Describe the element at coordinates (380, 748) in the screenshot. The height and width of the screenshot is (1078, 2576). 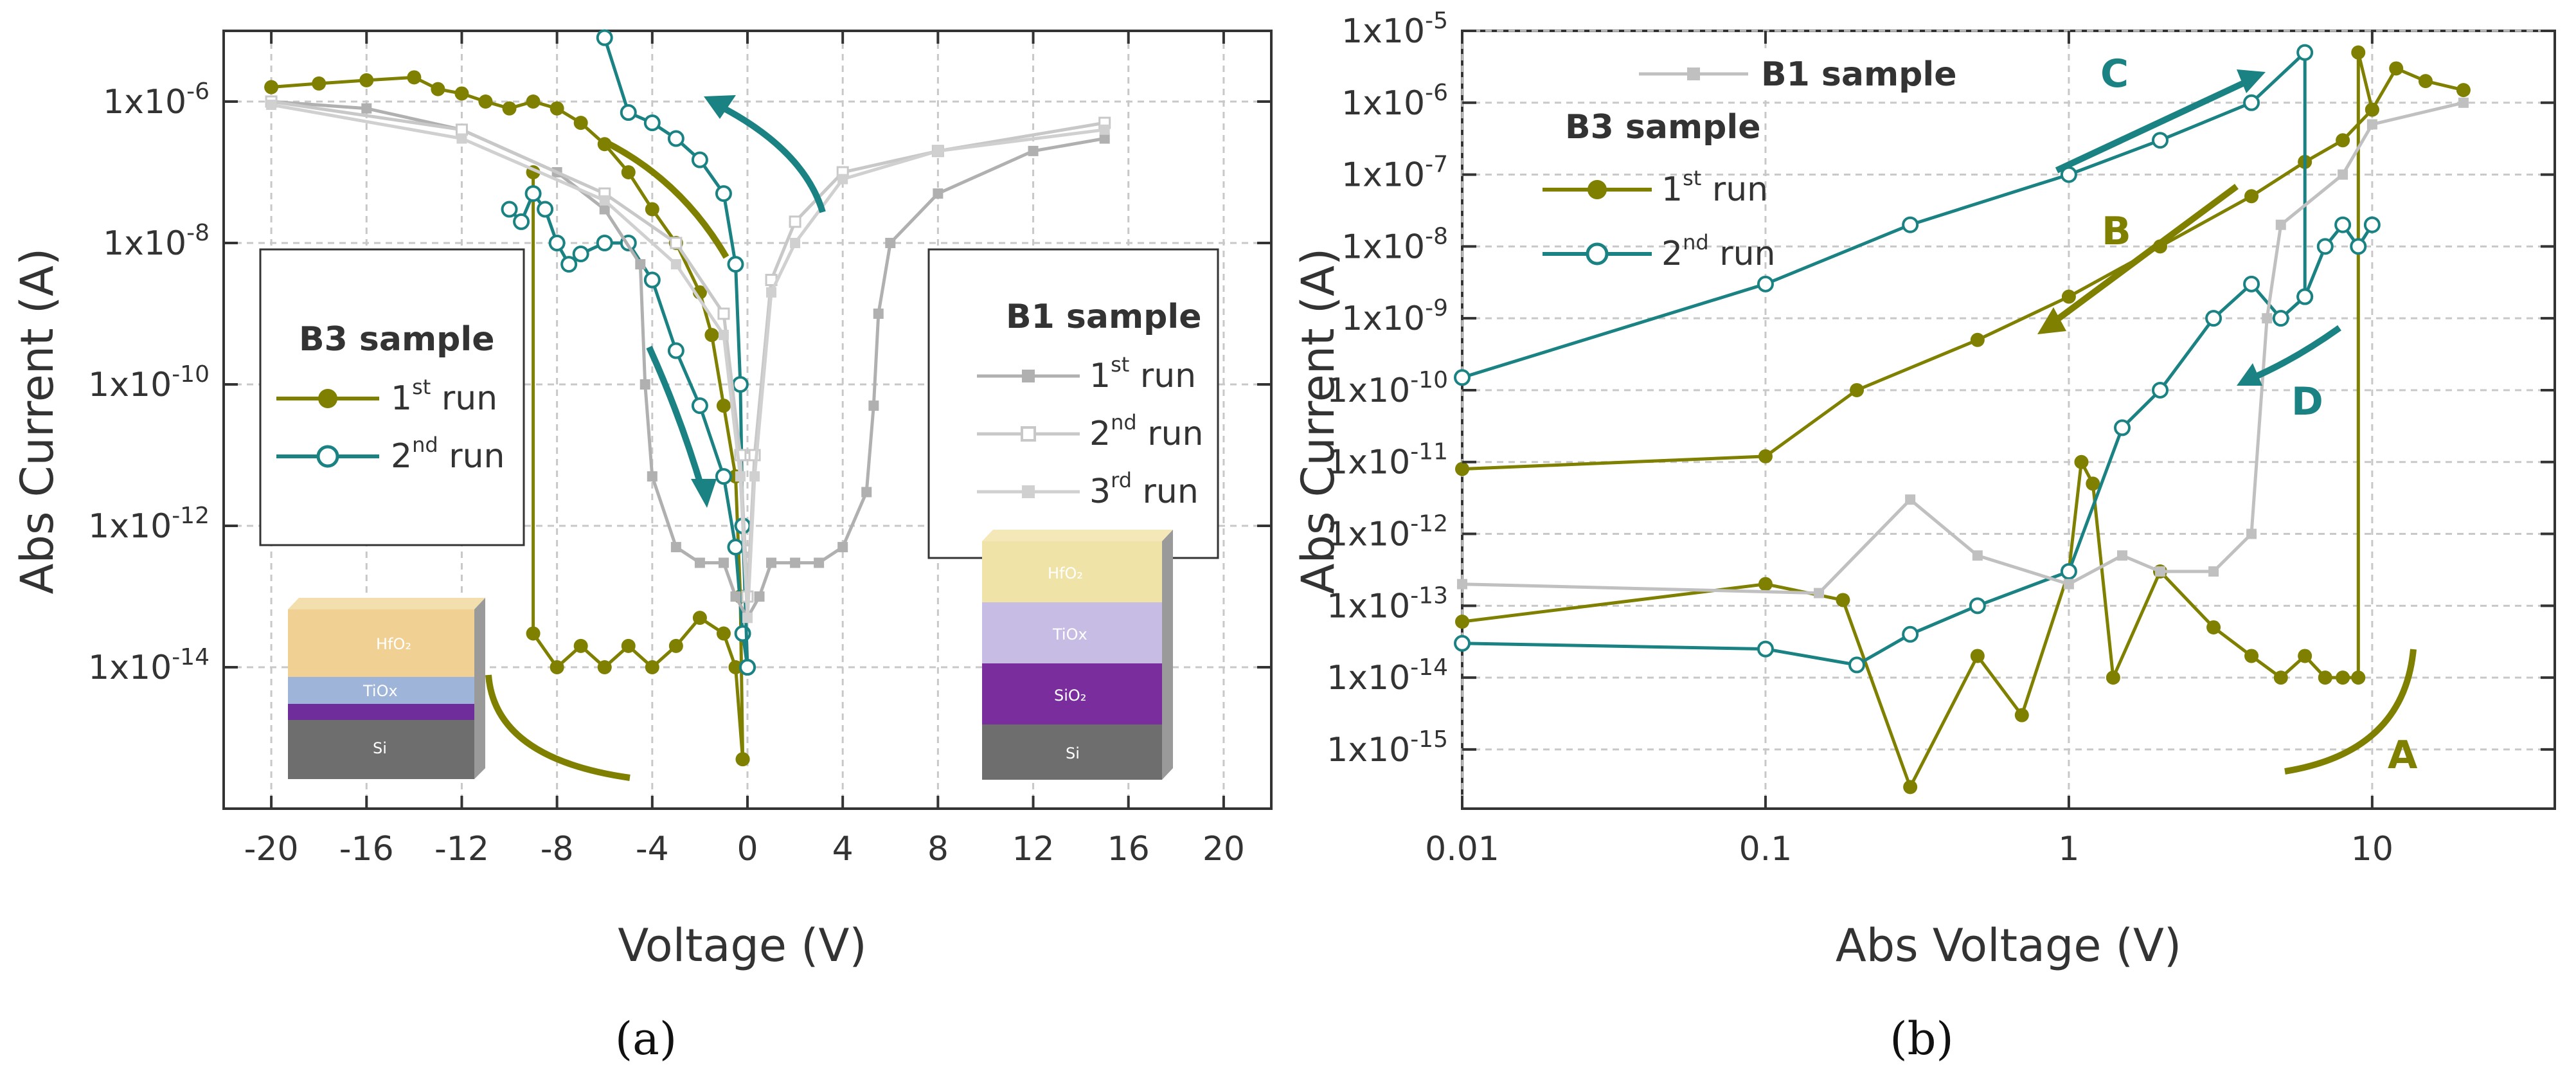
I see `inset-b3-si-label: Si` at that location.